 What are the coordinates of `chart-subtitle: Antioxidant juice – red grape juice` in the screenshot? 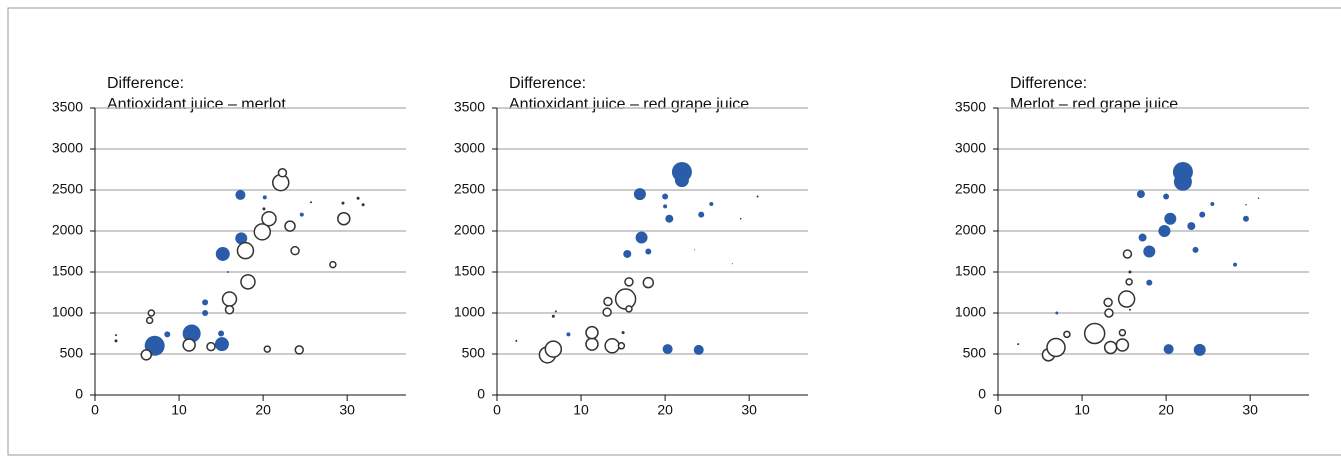 It's located at (629, 104).